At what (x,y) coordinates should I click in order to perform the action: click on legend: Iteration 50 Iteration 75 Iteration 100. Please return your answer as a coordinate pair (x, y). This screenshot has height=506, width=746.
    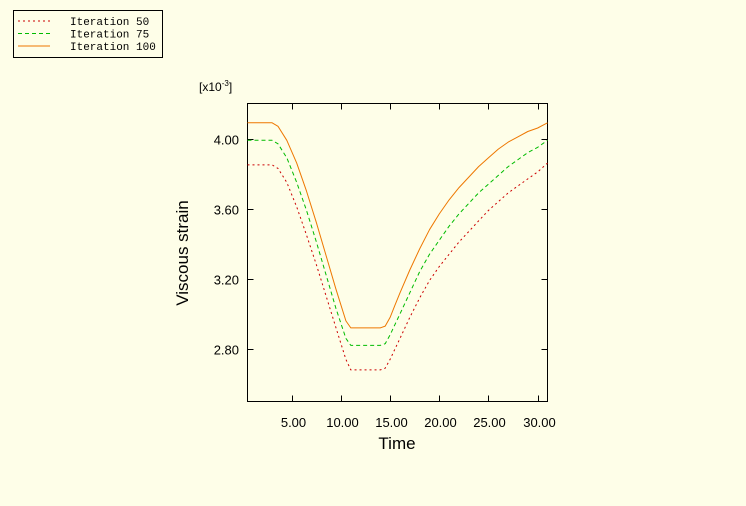
    Looking at the image, I should click on (88, 34).